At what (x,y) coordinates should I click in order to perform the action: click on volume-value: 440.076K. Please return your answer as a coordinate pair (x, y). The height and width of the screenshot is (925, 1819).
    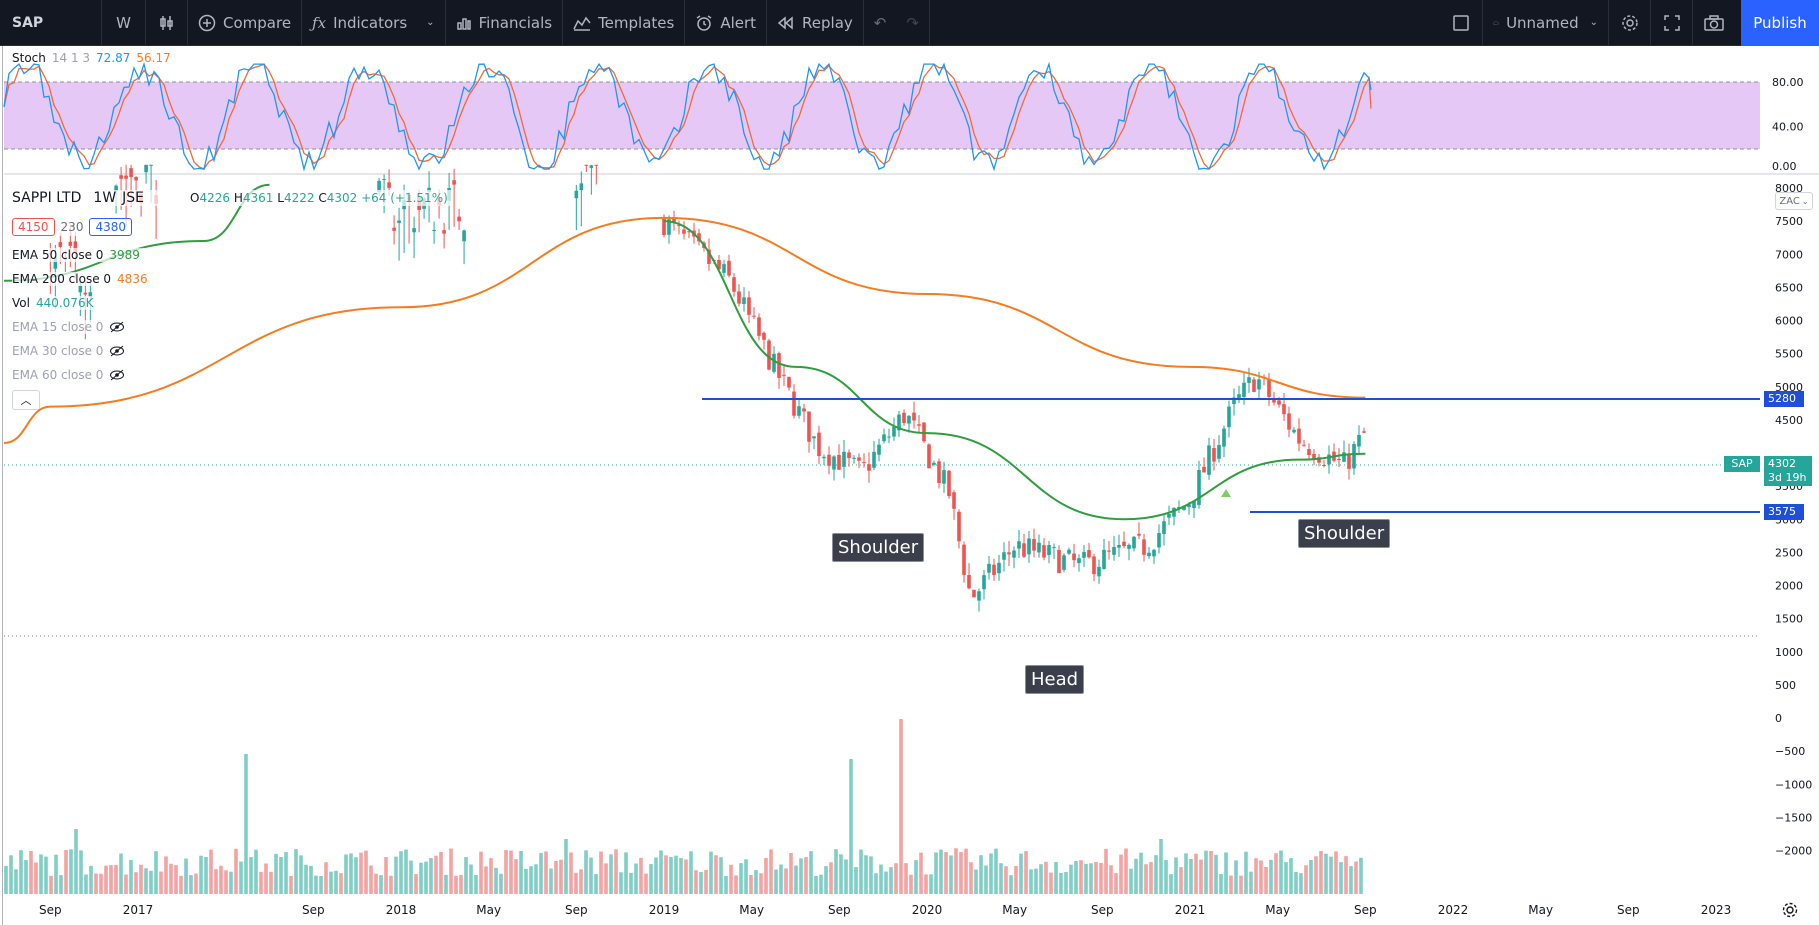
    Looking at the image, I should click on (64, 303).